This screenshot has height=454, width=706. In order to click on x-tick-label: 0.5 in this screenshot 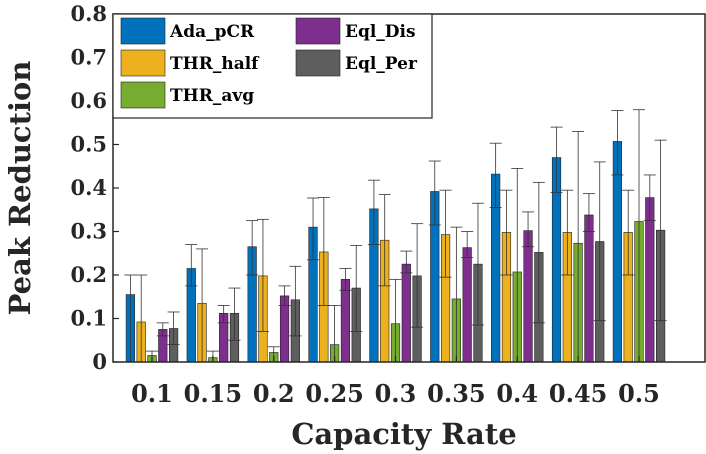, I will do `click(639, 393)`.